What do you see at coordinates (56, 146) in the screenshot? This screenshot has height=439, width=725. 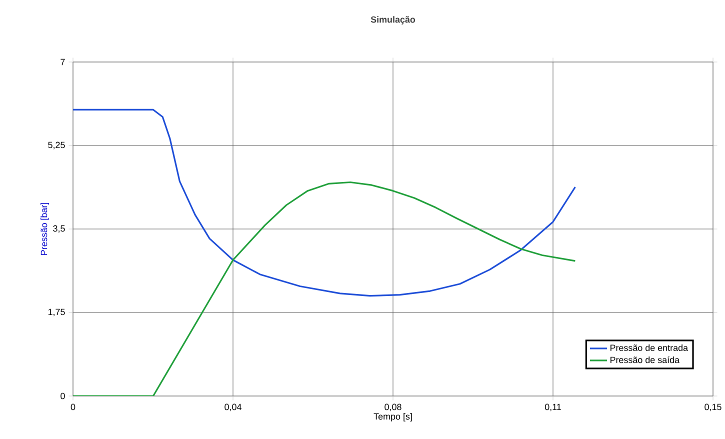 I see `y-tick-label: 5,25` at bounding box center [56, 146].